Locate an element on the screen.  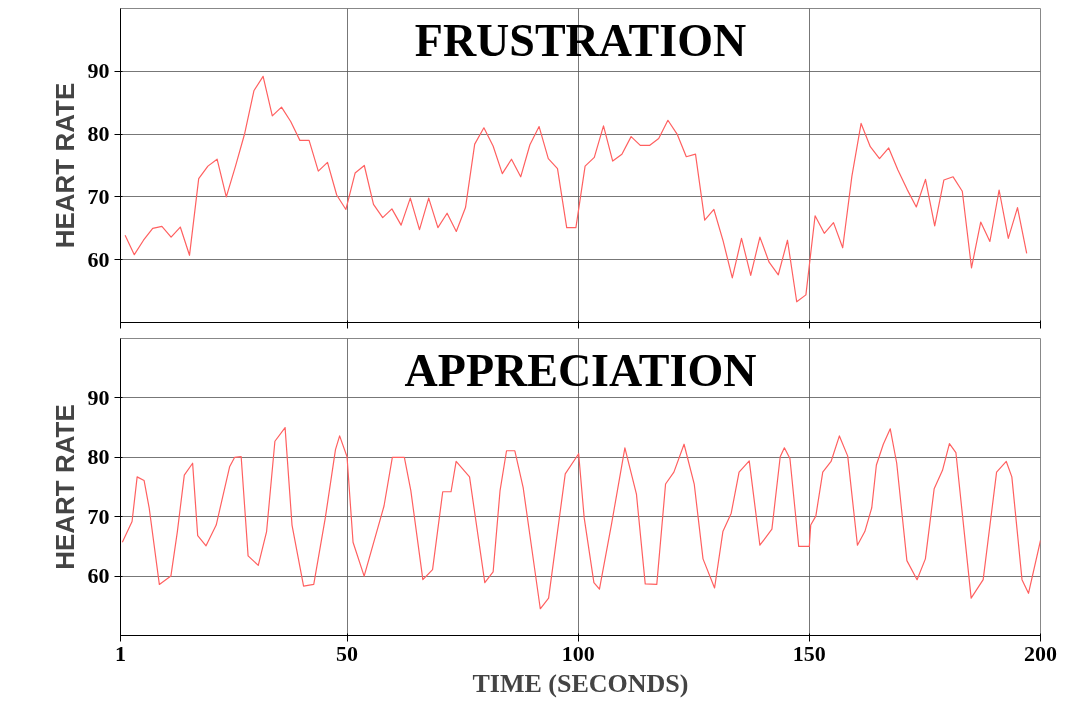
x-axis-title: TIME (SECONDS) is located at coordinates (580, 683).